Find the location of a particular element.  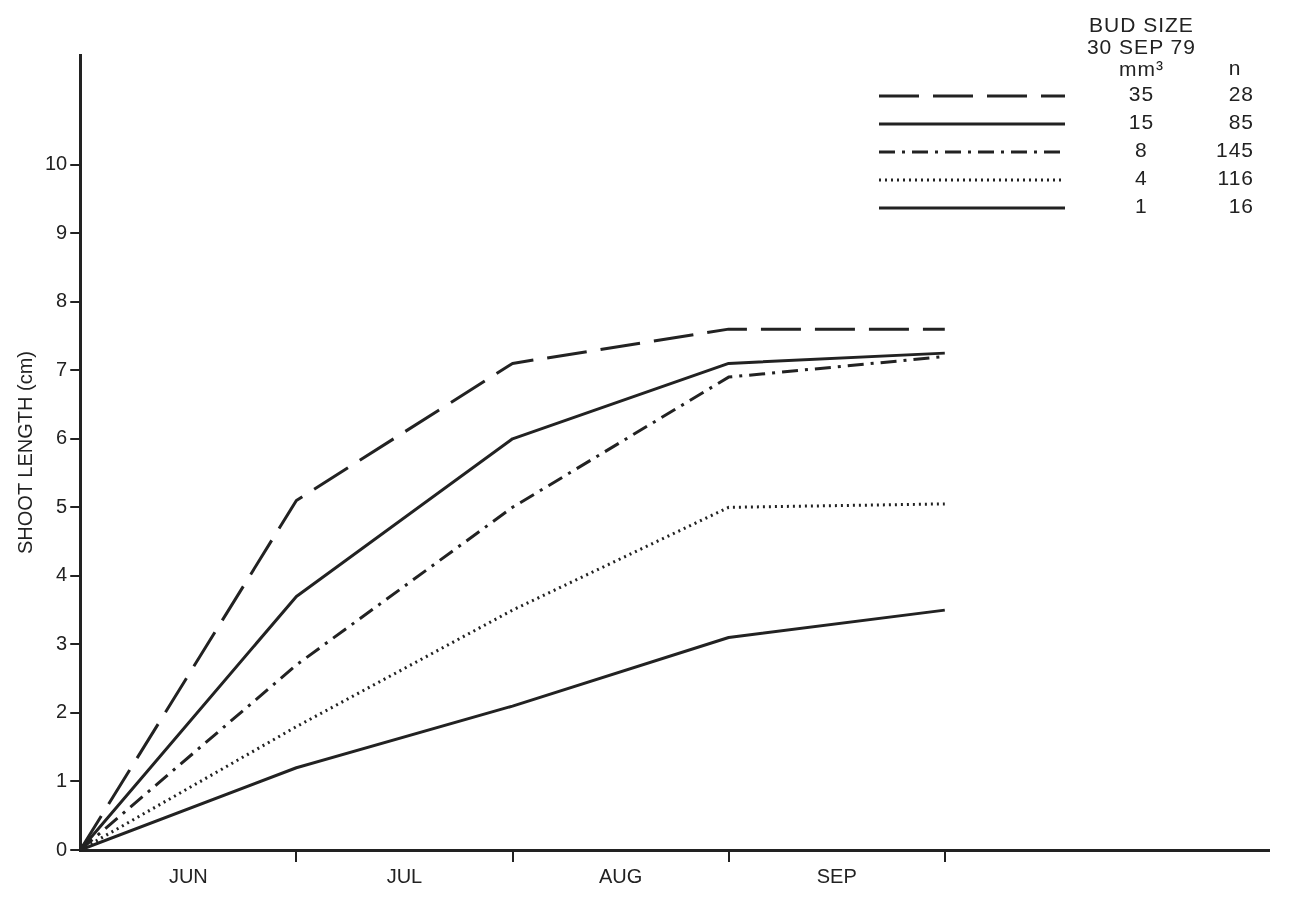

text: 4 is located at coordinates (1141, 178).